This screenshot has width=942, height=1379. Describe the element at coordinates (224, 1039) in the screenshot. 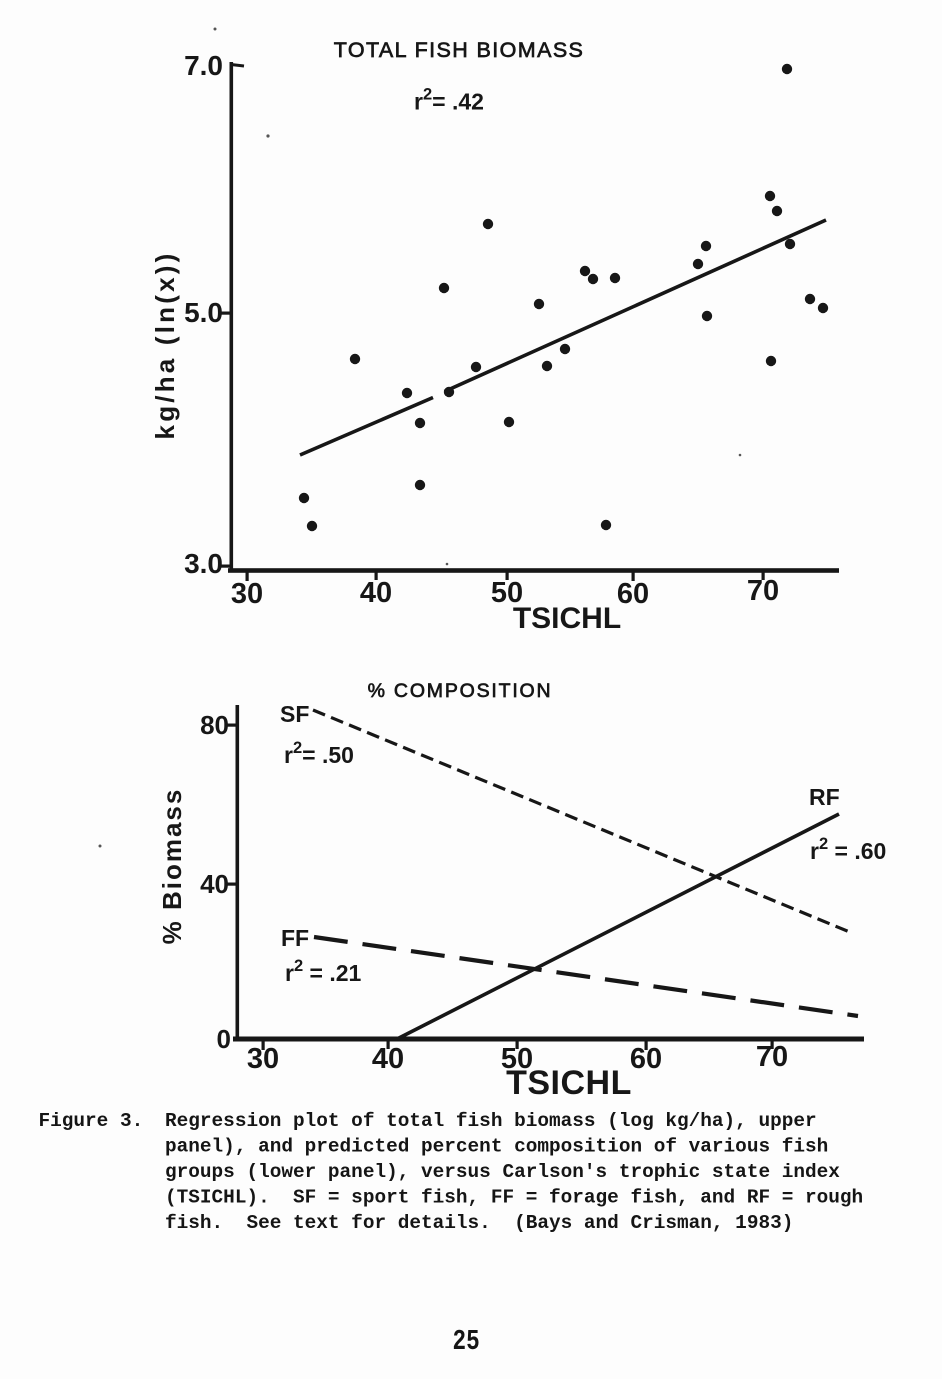

I see `svg-text: 0` at that location.